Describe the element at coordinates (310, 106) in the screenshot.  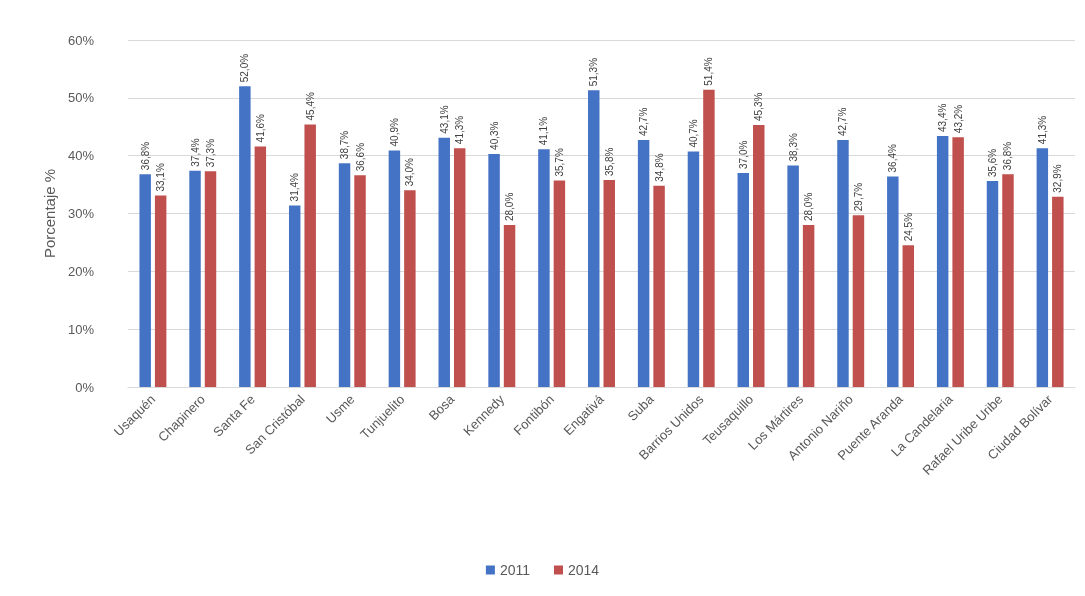
I see `data-label: 45,4%` at that location.